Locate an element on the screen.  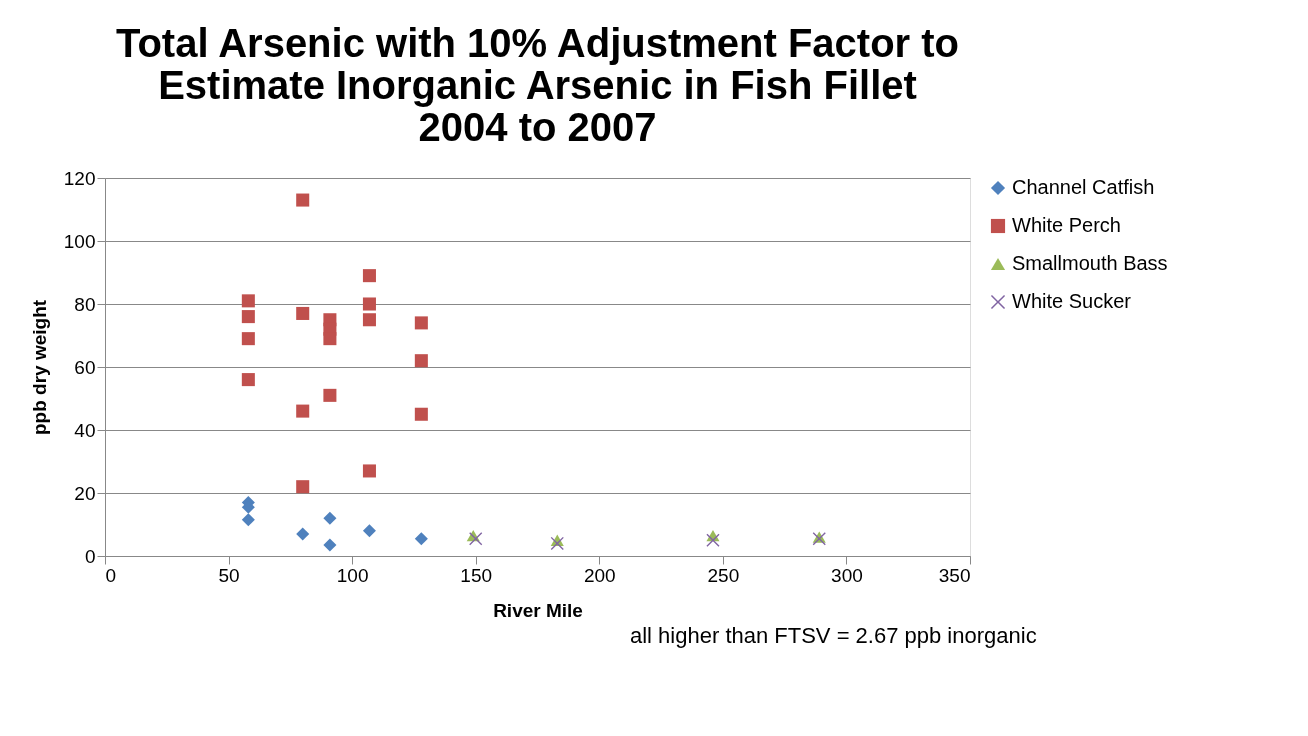
x-tick-label: 150 is located at coordinates (476, 575).